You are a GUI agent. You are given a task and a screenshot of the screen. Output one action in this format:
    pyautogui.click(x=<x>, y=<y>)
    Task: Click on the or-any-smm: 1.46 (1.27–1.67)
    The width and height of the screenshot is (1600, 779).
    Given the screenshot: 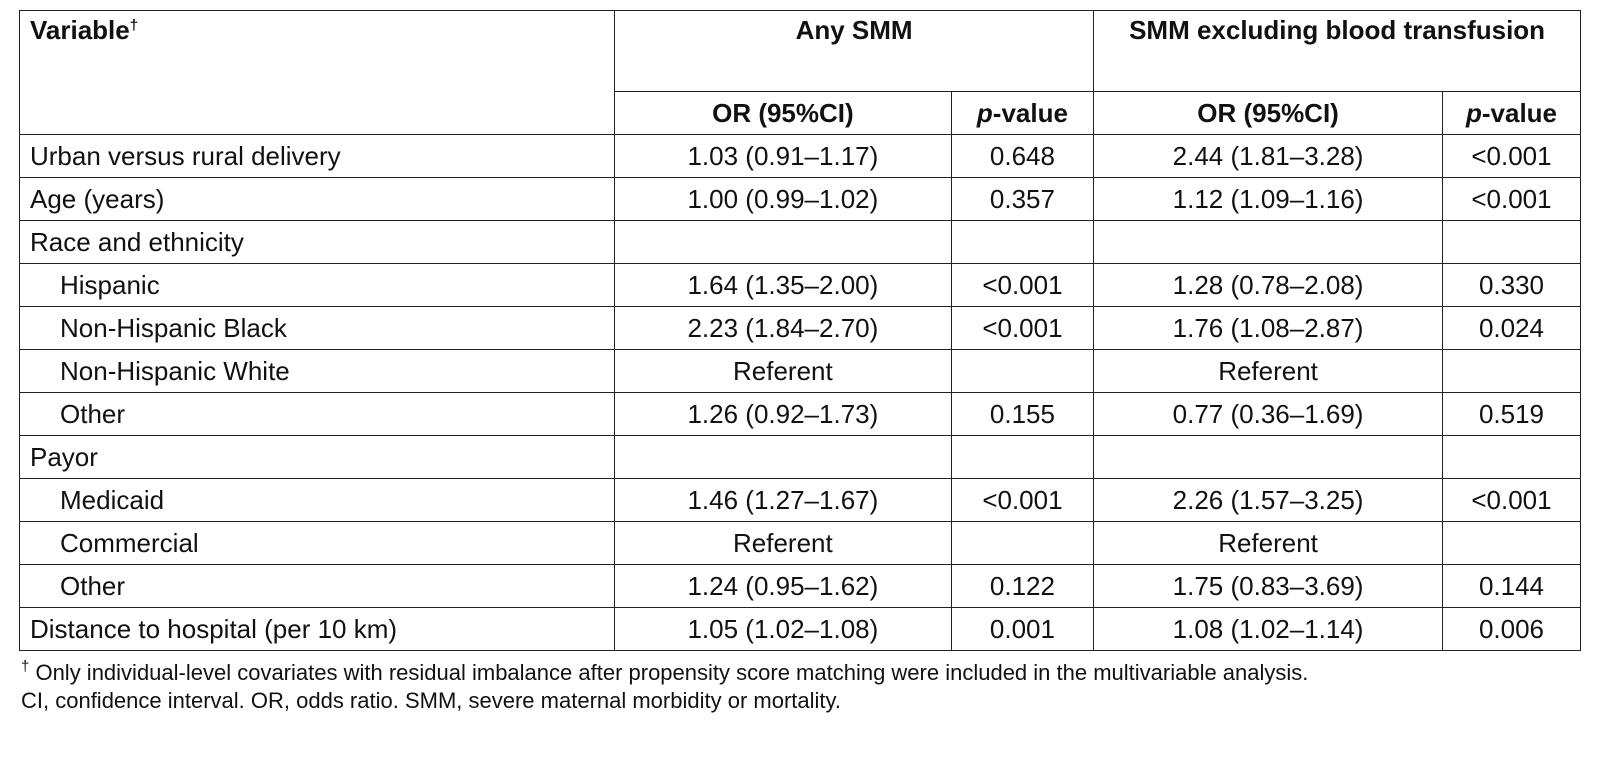 What is the action you would take?
    pyautogui.click(x=783, y=500)
    